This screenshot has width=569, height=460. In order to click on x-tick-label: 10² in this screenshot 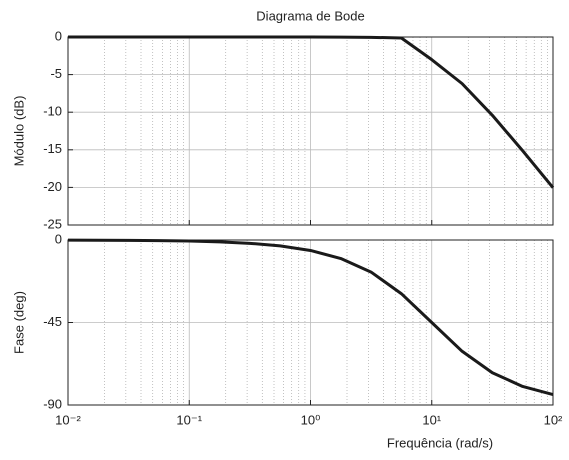, I will do `click(553, 419)`.